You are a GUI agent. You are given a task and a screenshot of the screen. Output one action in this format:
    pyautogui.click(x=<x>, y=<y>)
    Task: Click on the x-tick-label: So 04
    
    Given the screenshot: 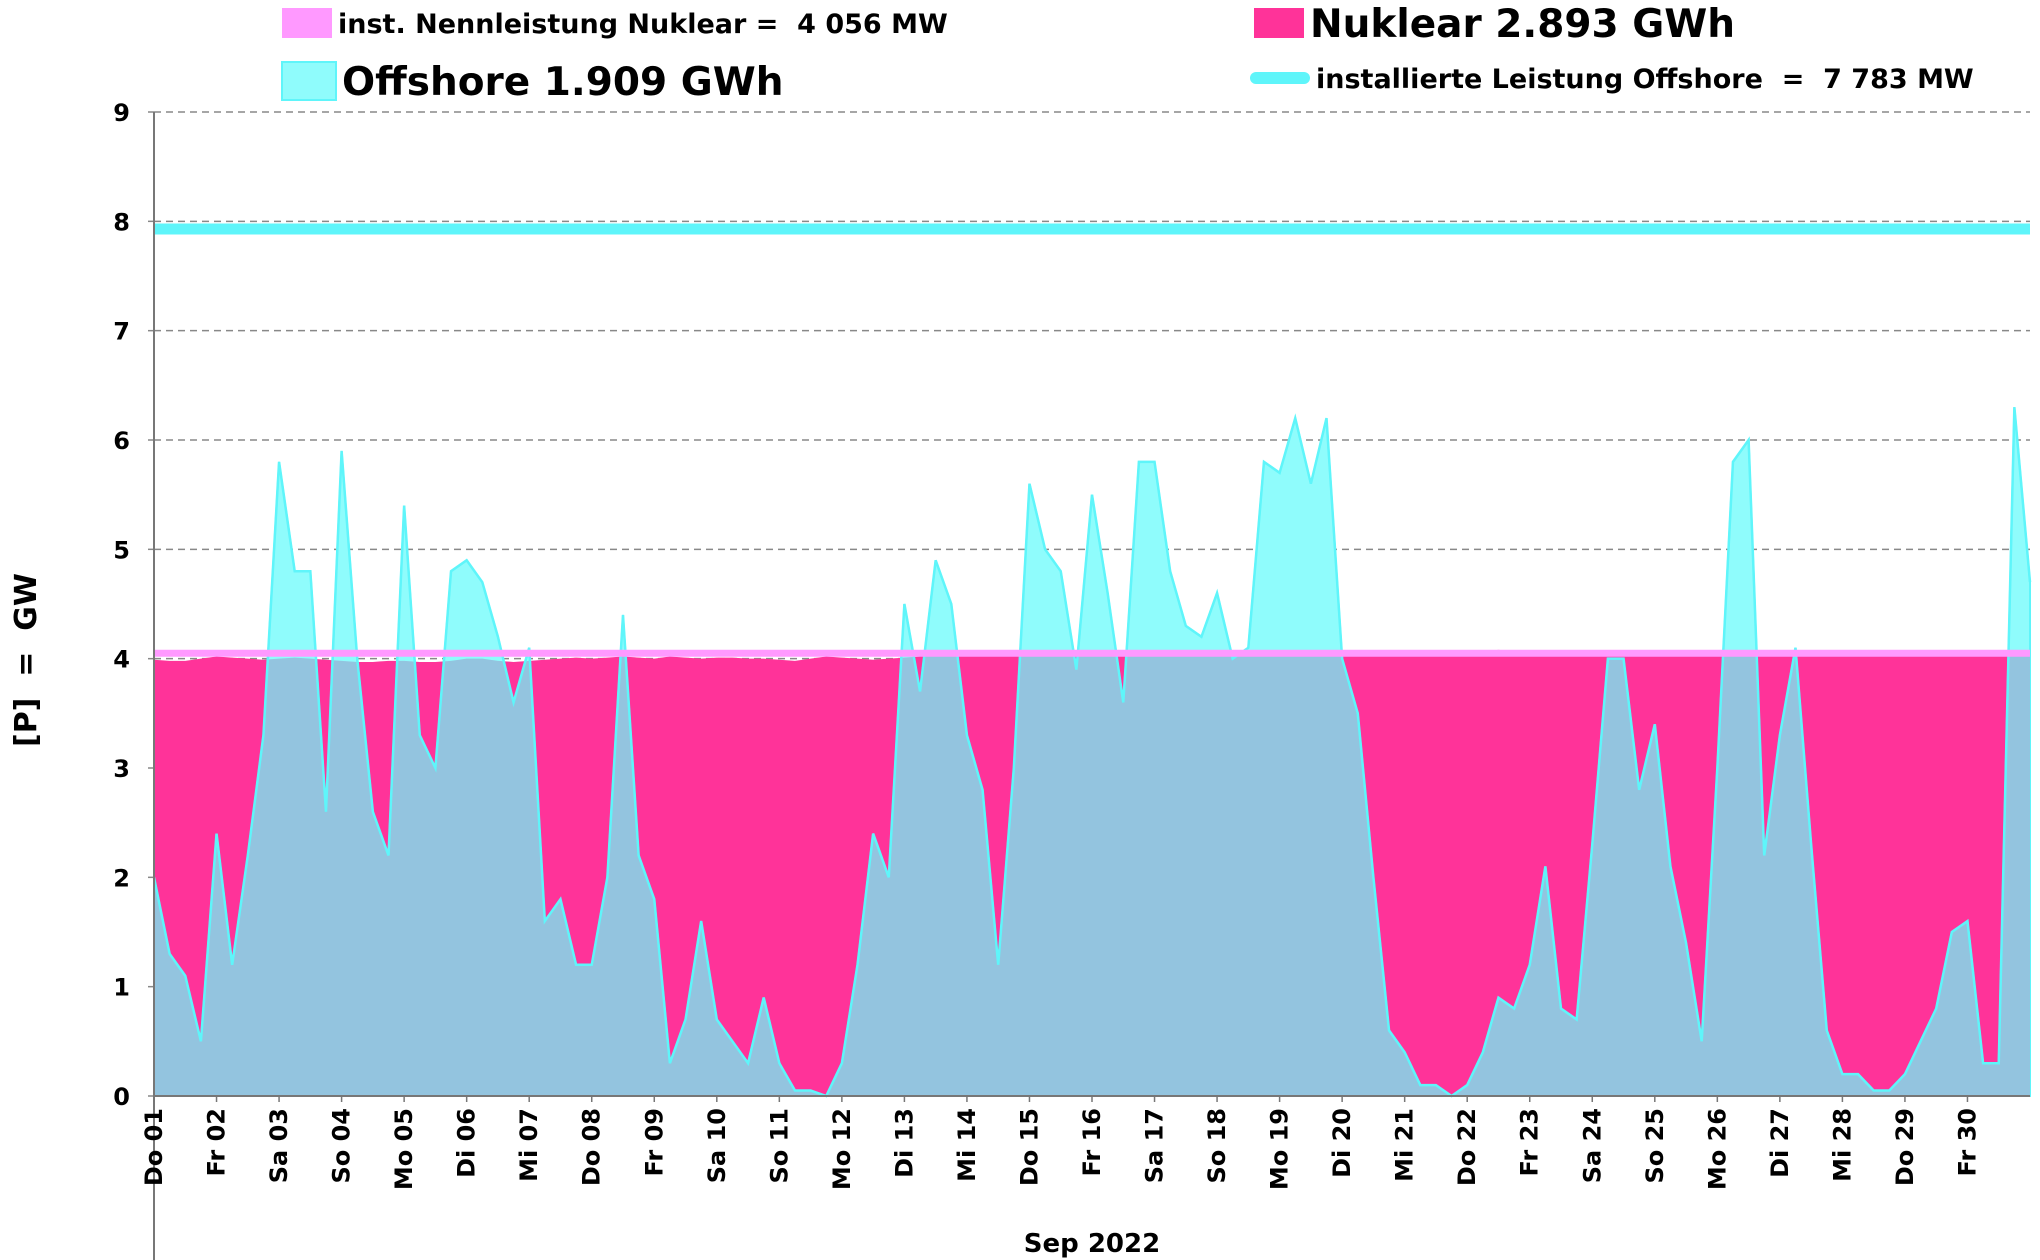 What is the action you would take?
    pyautogui.click(x=342, y=1146)
    